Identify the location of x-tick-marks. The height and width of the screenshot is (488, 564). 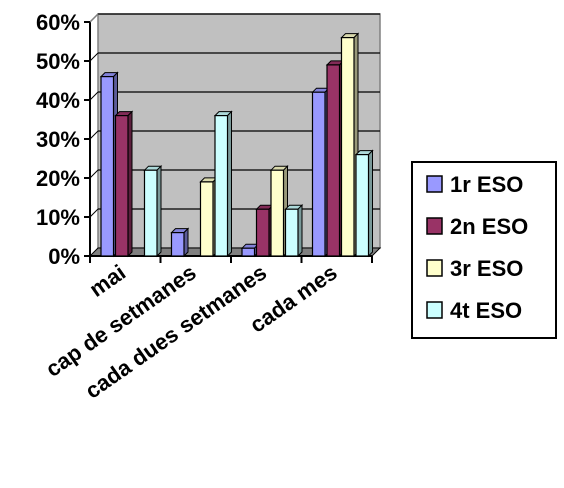
(231, 259).